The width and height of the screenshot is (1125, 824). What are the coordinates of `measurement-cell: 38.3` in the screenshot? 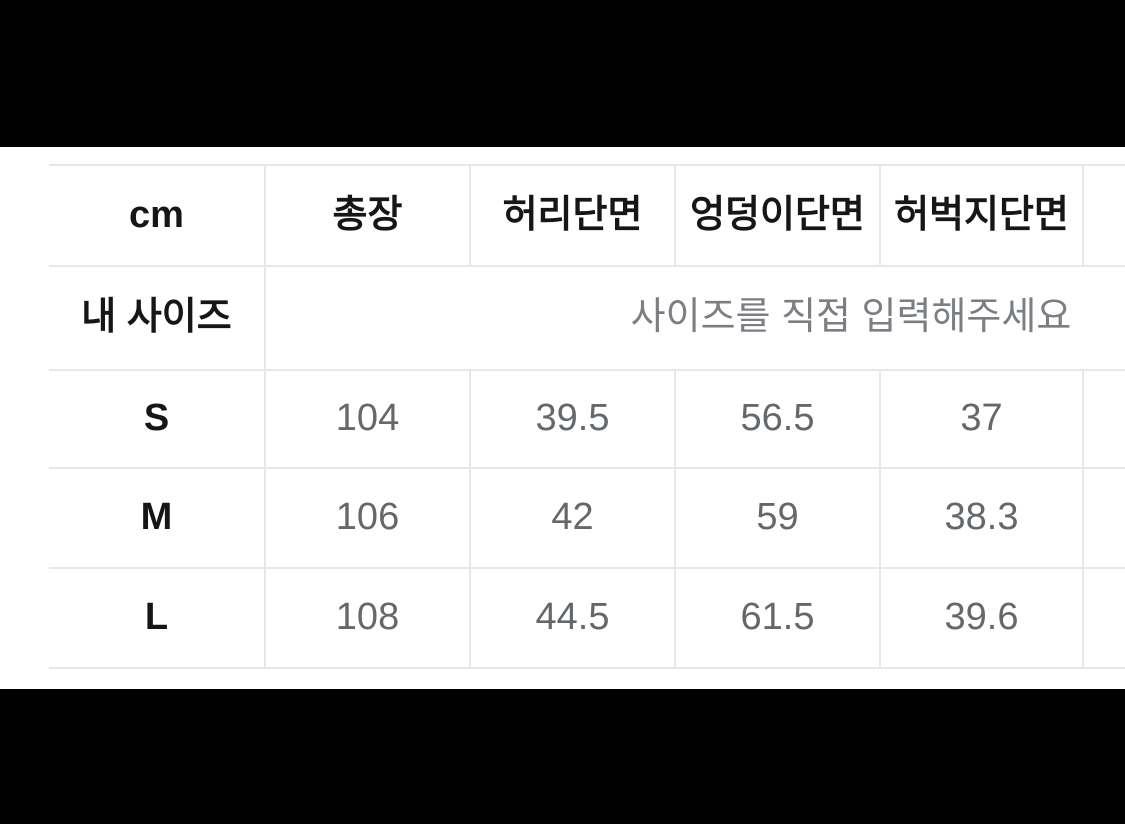 It's located at (981, 518).